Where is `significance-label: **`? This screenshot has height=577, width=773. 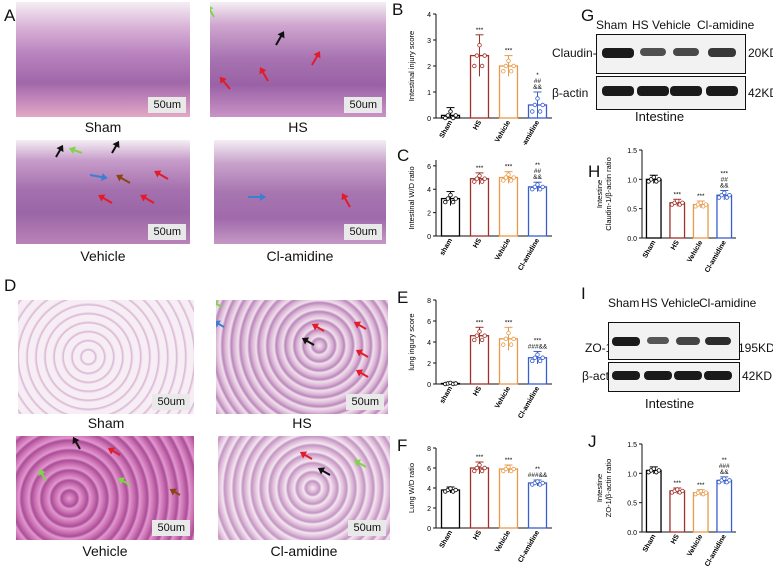 significance-label: ** is located at coordinates (538, 469).